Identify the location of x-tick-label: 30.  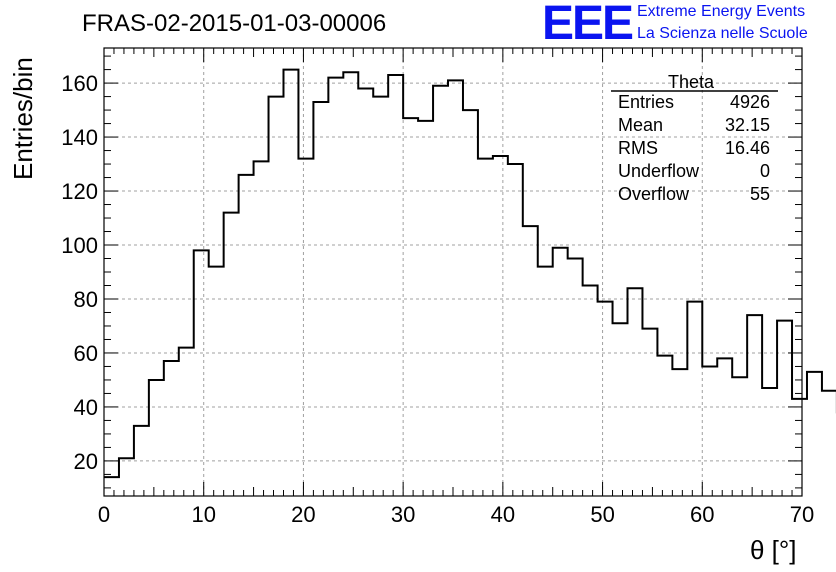
(403, 514).